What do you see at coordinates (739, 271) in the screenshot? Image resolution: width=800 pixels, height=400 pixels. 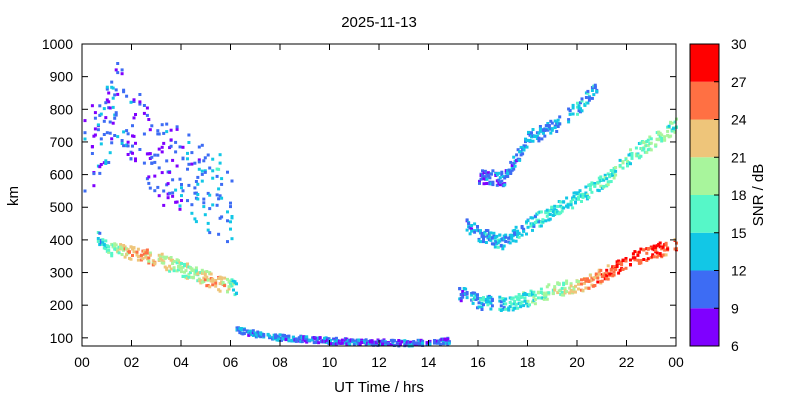 I see `colorbar-tick-label: 12` at bounding box center [739, 271].